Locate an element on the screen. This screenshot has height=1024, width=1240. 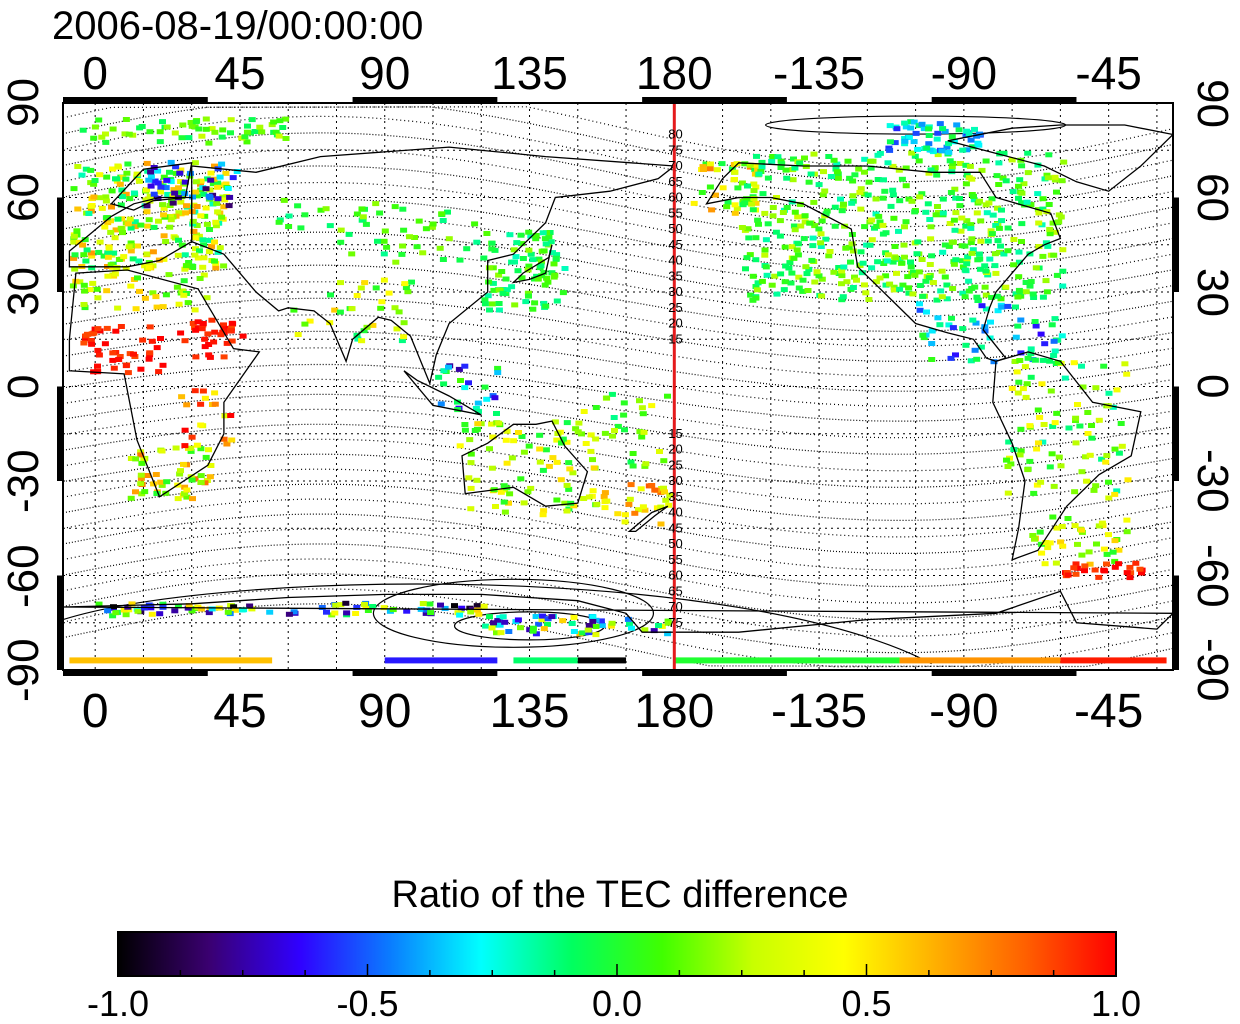
magnetic-latitude-label: 70 is located at coordinates (675, 165).